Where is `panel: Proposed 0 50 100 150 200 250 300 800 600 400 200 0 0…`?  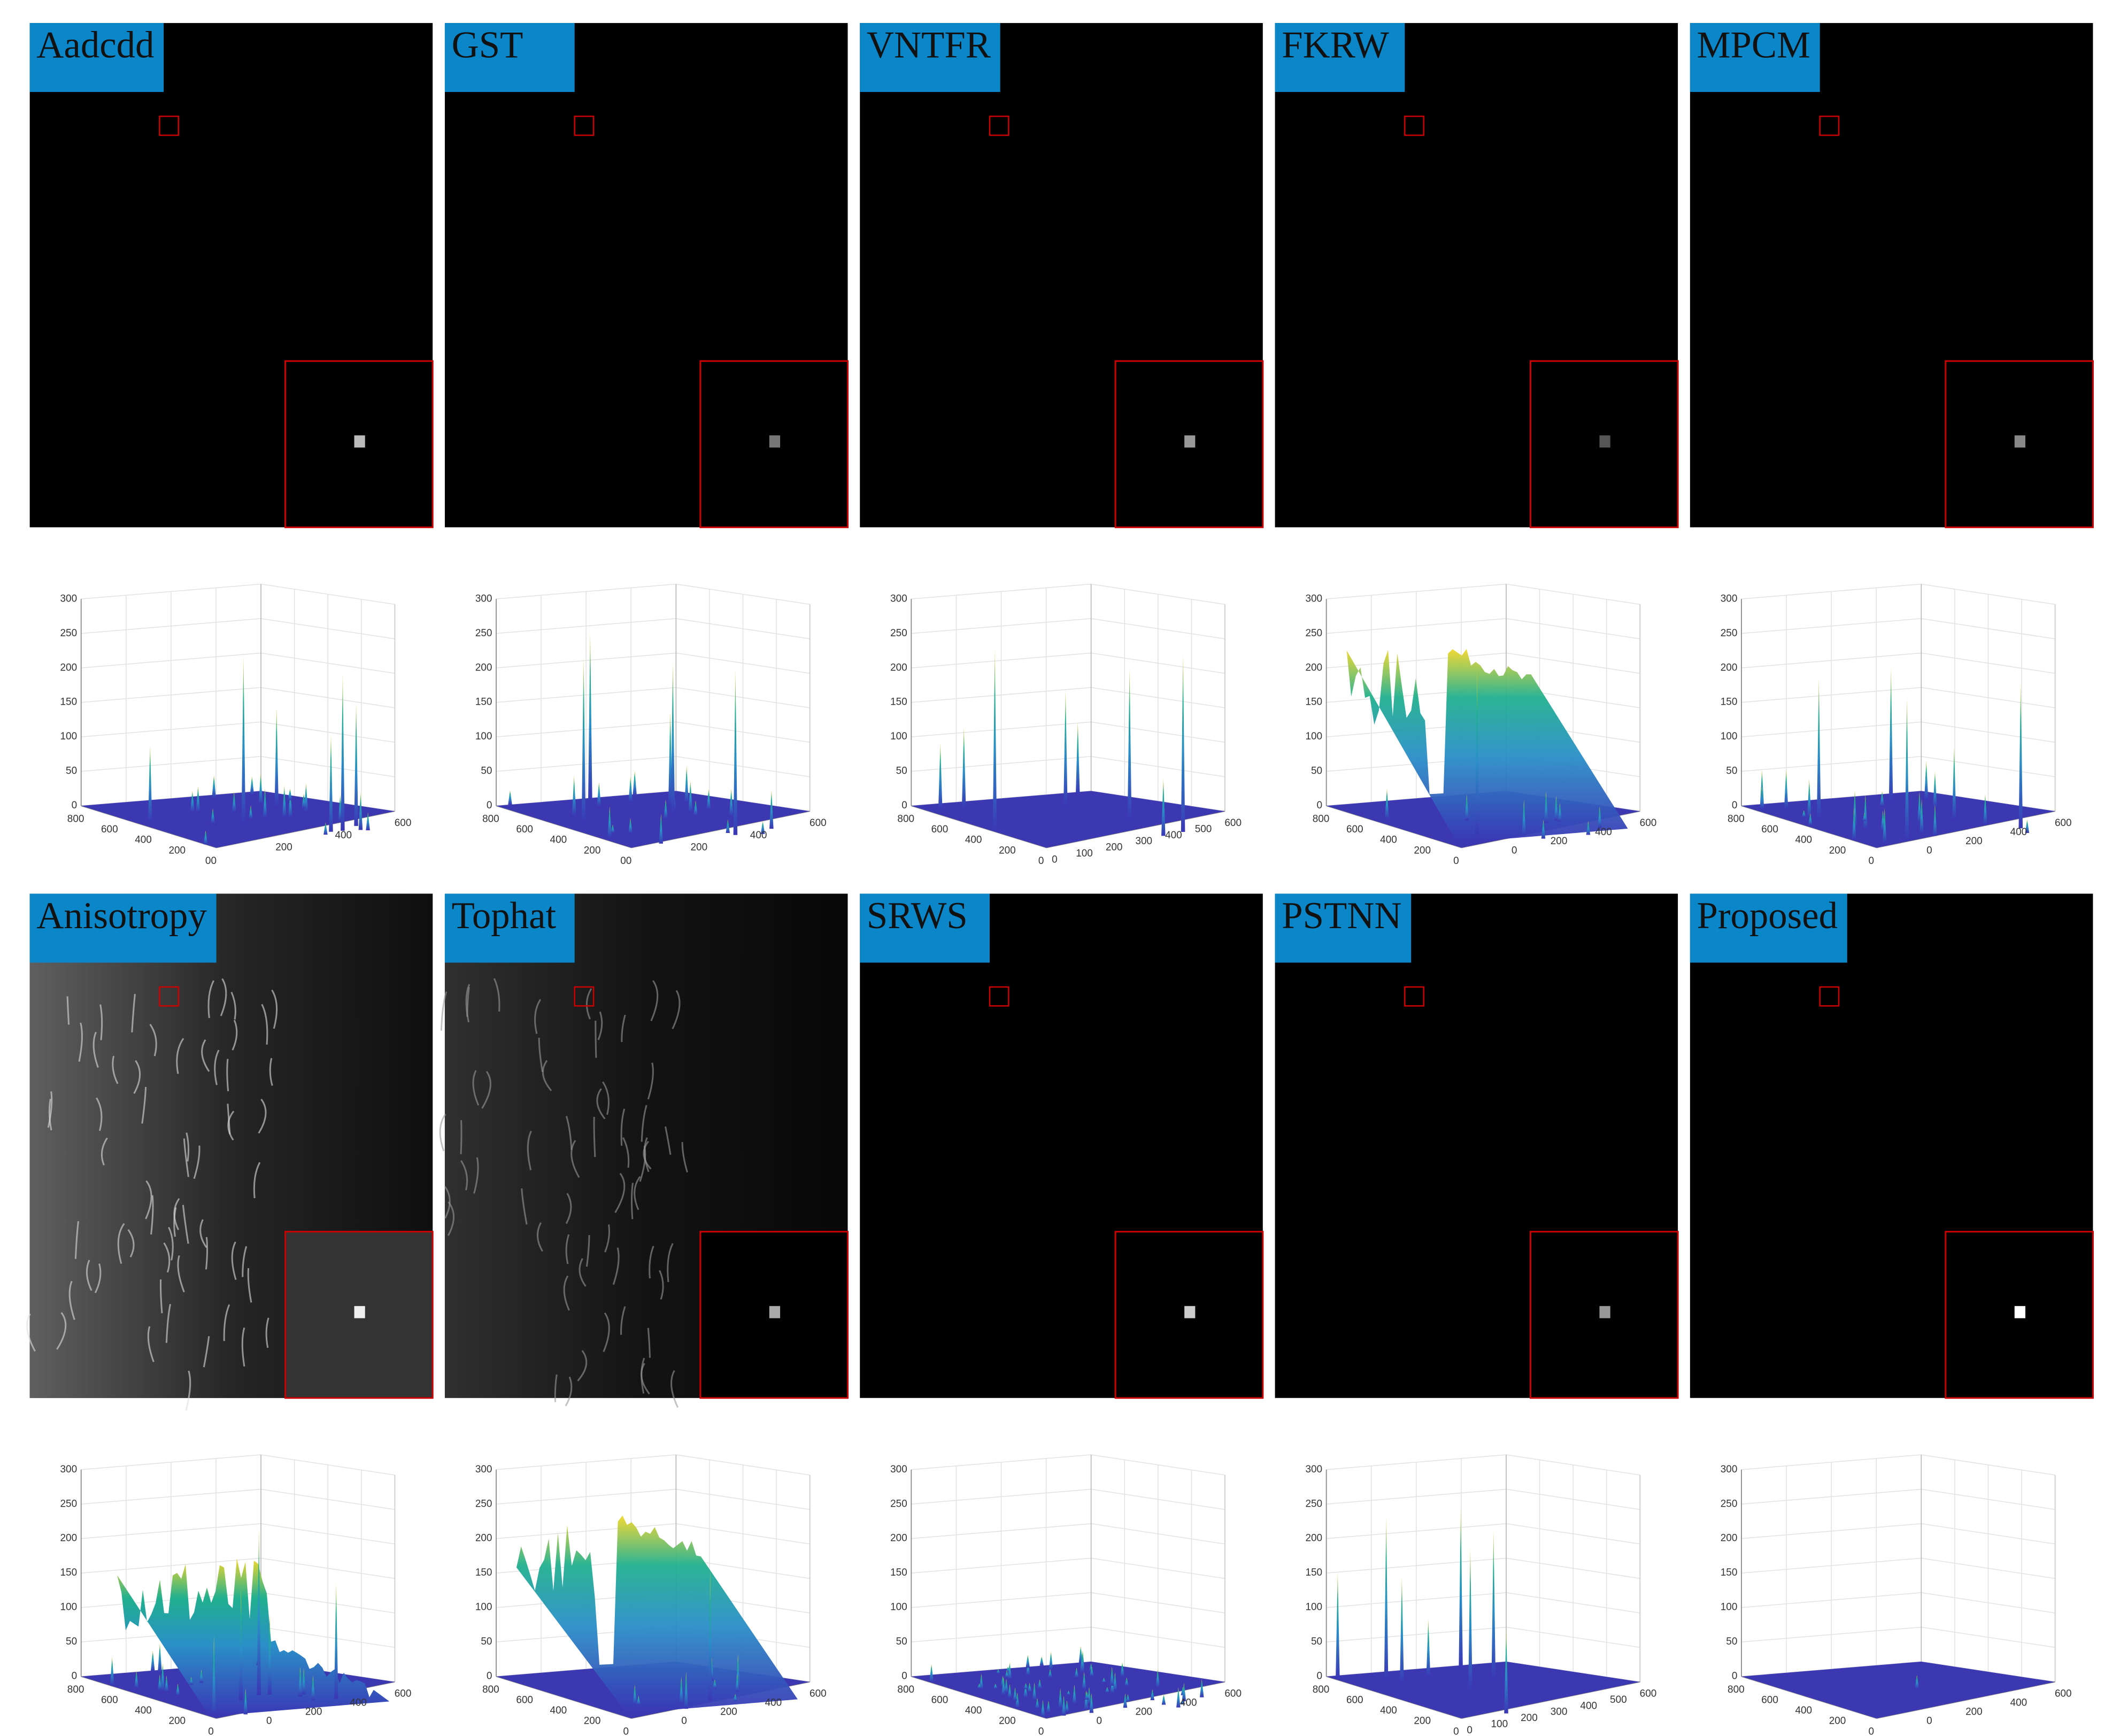 panel: Proposed 0 50 100 150 200 250 300 800 600 400 200 0 0… is located at coordinates (1892, 1314).